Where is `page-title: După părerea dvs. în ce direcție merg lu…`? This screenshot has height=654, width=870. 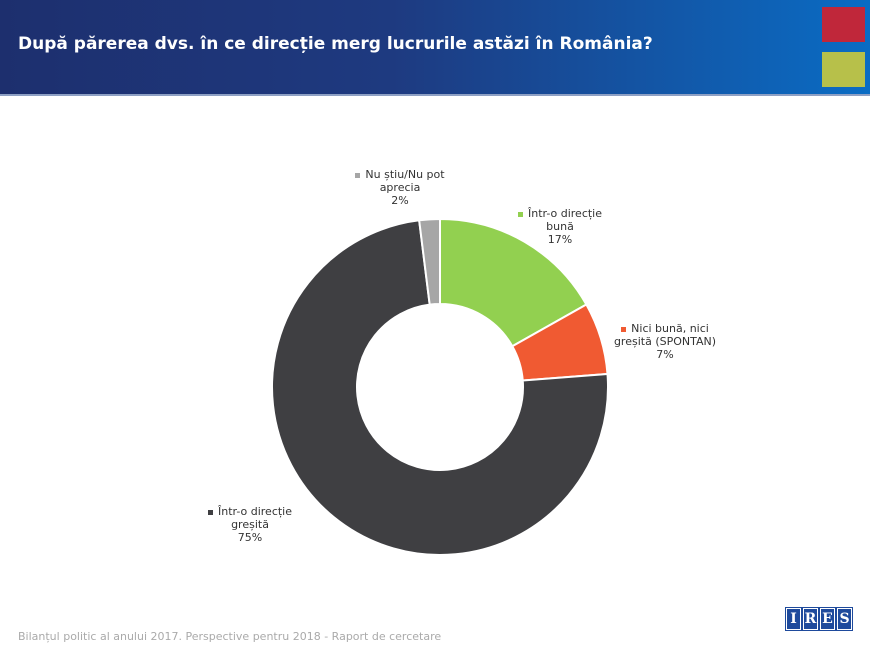
page-title: După părerea dvs. în ce direcție merg lu… is located at coordinates (335, 44).